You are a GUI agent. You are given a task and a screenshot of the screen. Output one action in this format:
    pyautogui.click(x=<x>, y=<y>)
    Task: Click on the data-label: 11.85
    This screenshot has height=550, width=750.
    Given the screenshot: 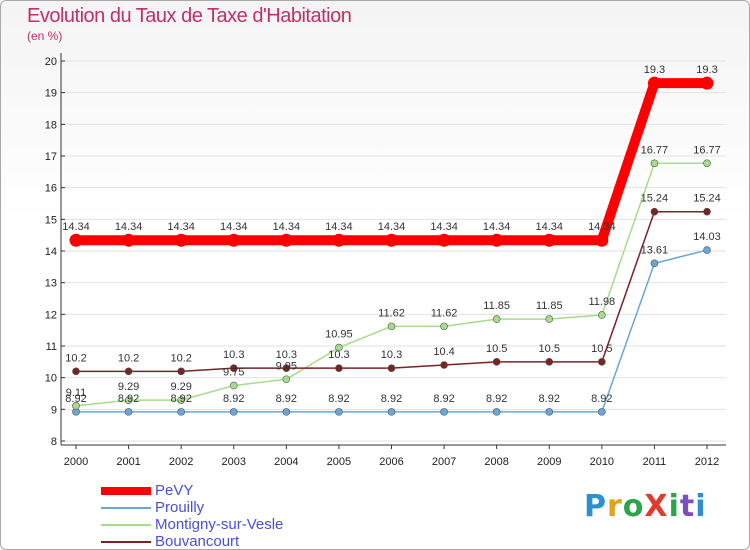 What is the action you would take?
    pyautogui.click(x=549, y=306)
    